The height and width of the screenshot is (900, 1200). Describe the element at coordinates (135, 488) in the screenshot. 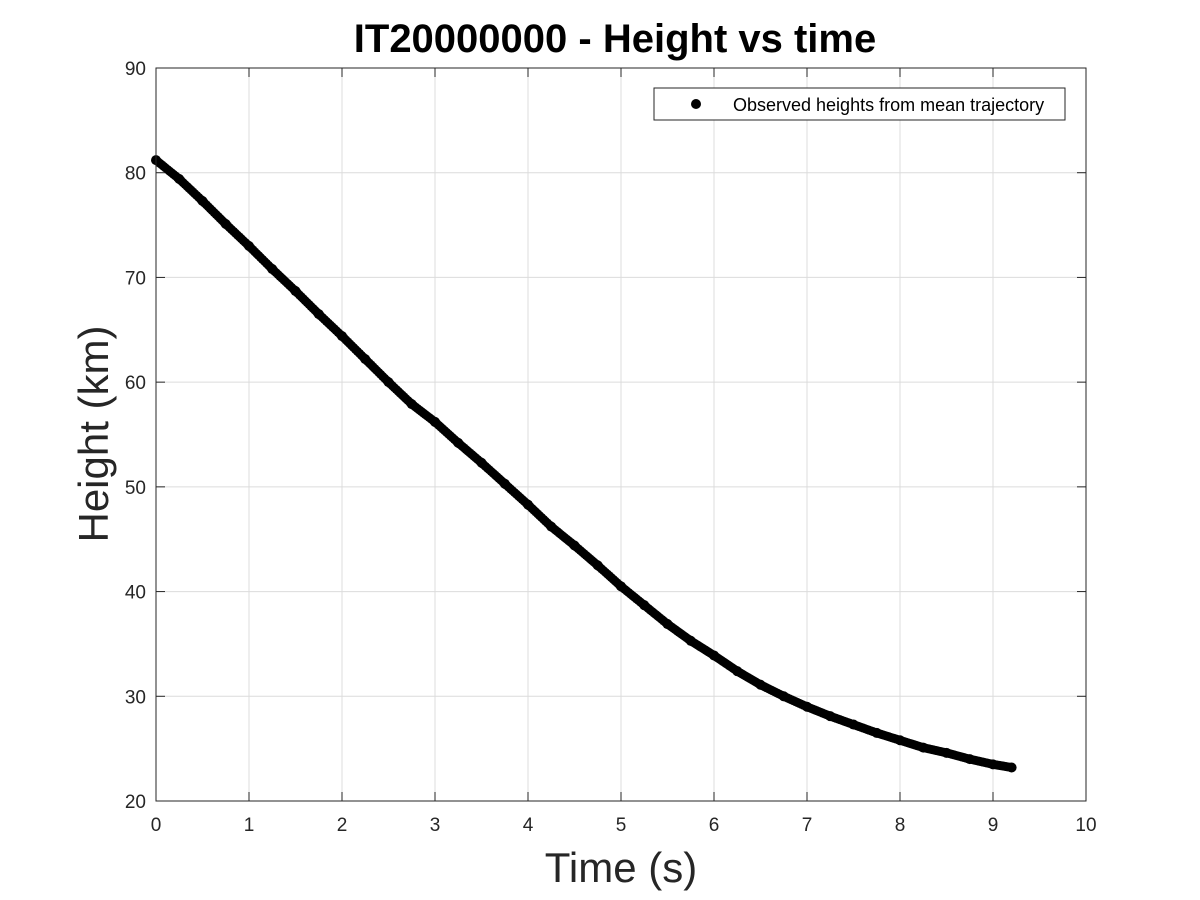

I see `y-tick-label: 50` at that location.